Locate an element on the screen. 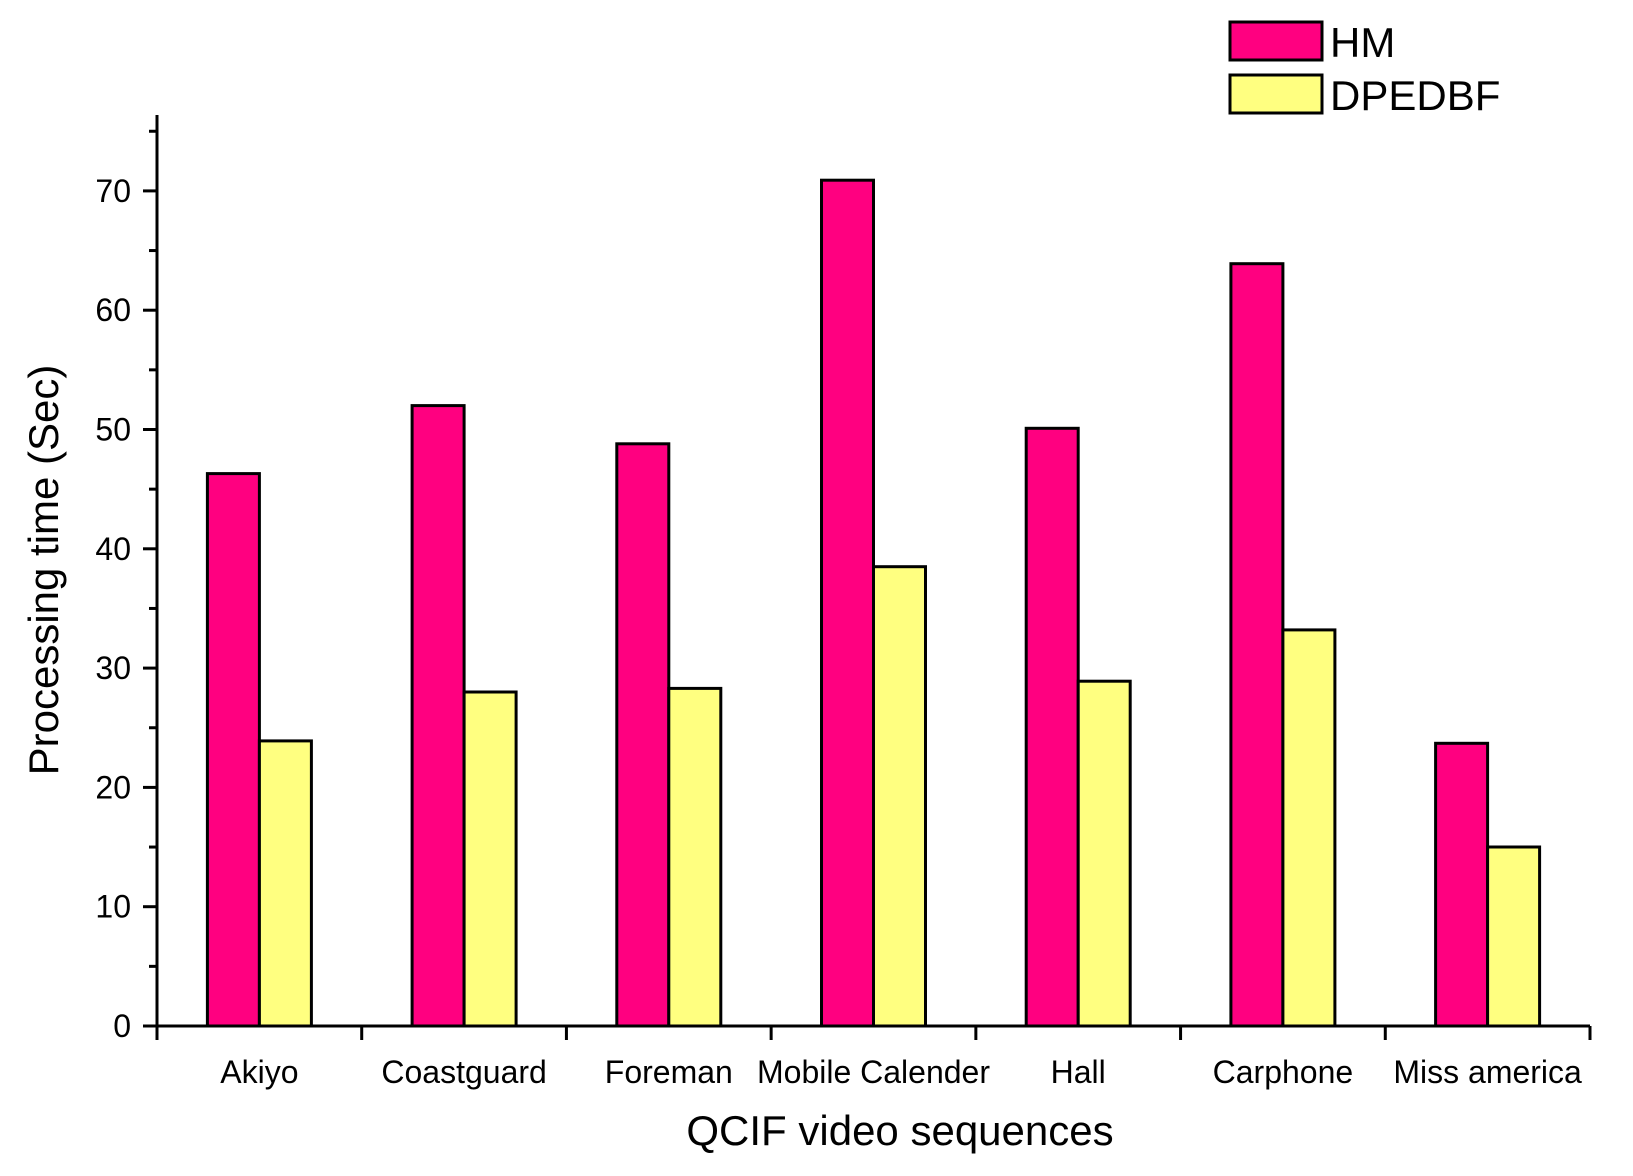 Image resolution: width=1633 pixels, height=1176 pixels. y-tick-label: 0 is located at coordinates (122, 1026).